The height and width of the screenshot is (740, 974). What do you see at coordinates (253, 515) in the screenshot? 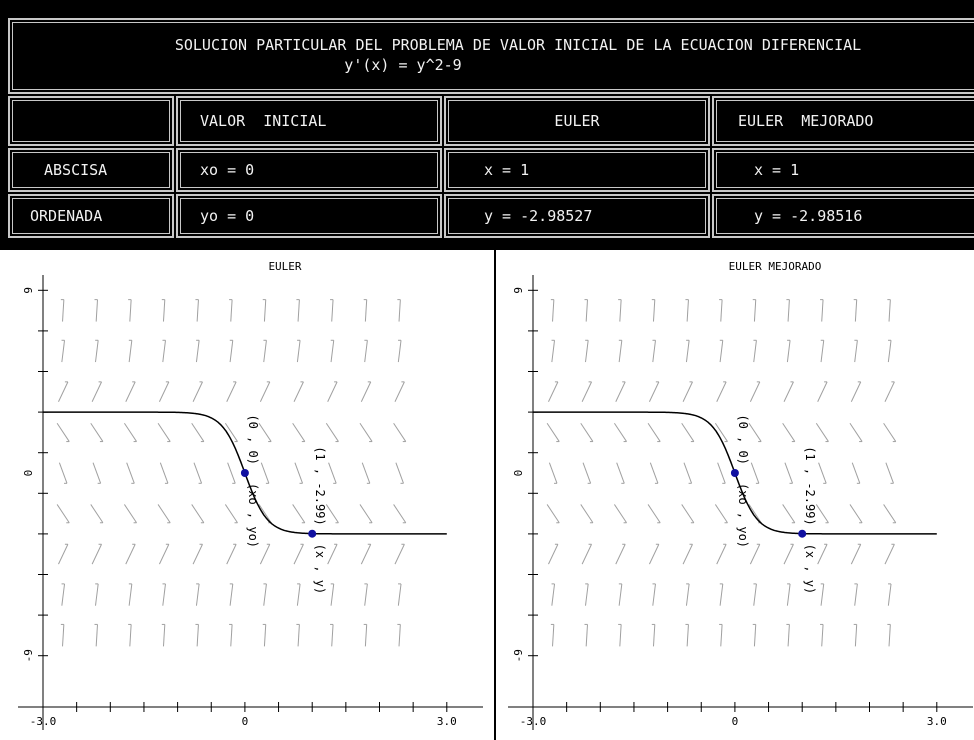
I see `point-name-label: (xo , yo)` at bounding box center [253, 515].